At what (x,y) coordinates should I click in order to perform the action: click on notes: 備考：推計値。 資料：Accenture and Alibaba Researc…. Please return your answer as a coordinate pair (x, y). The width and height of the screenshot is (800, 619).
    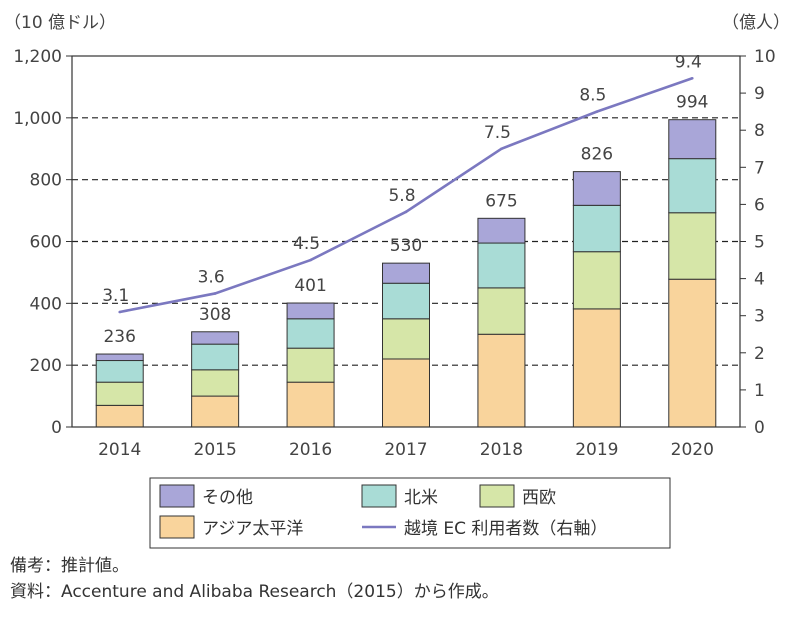
    Looking at the image, I should click on (254, 579).